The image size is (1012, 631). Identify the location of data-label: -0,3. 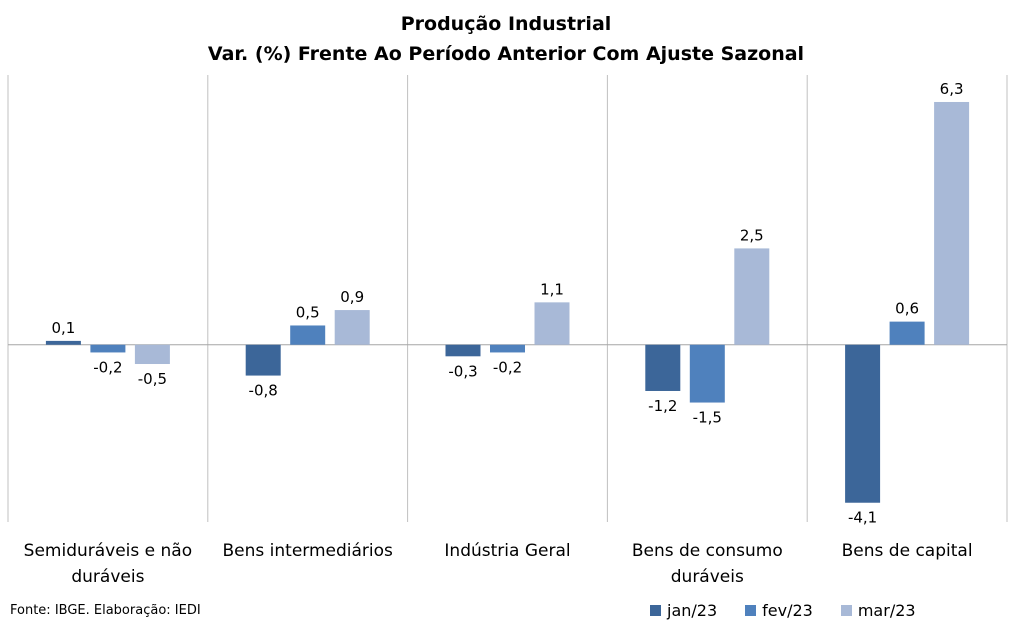
(462, 371).